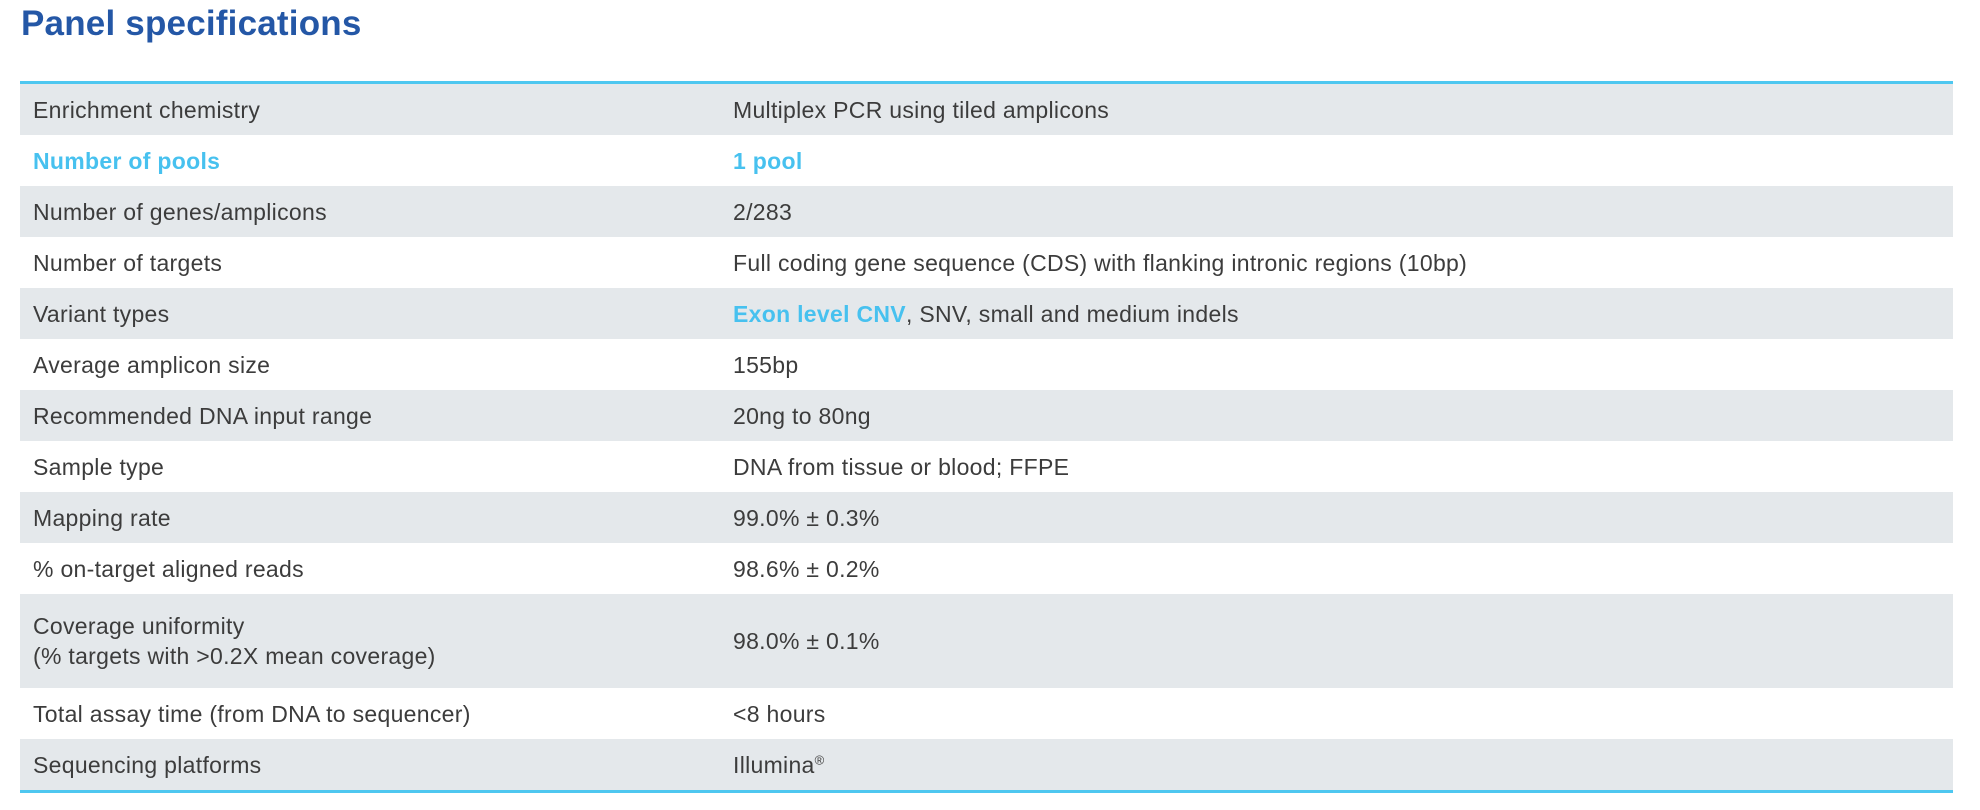 This screenshot has height=810, width=1980. Describe the element at coordinates (768, 160) in the screenshot. I see `spec-value: 1 pool` at that location.